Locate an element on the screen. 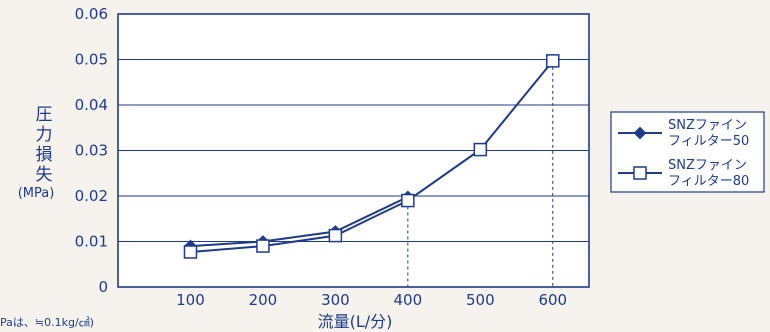 The image size is (770, 332). x-tick-label: 400 is located at coordinates (408, 300).